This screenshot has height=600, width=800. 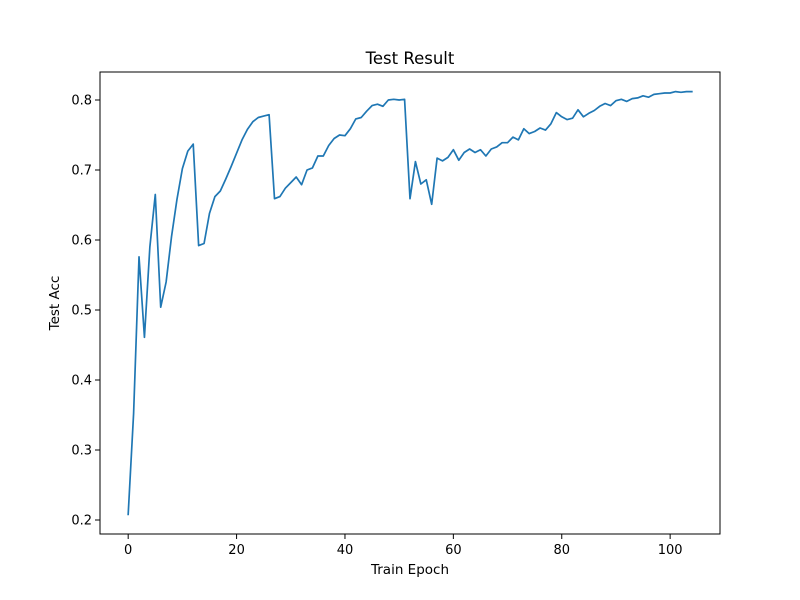 I want to click on x-tick-label: 80, so click(x=561, y=550).